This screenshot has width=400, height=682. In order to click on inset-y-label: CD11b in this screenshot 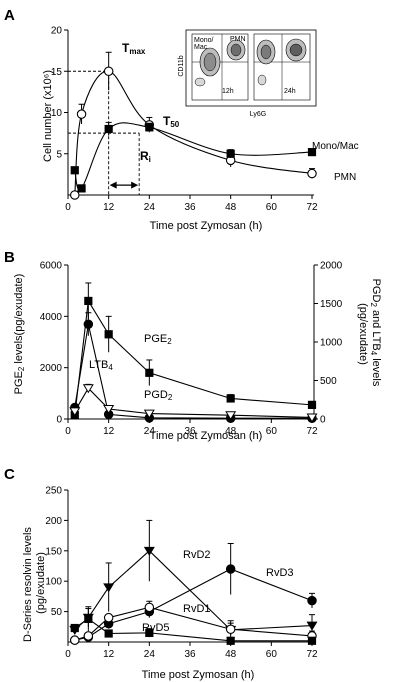, I will do `click(181, 65)`.